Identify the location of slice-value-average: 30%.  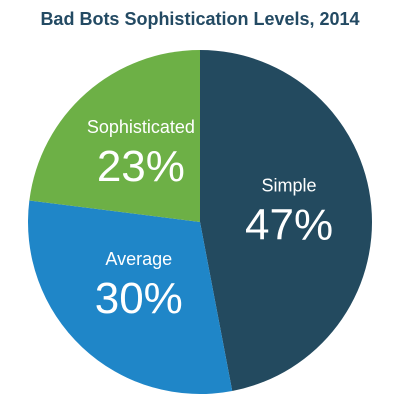
(139, 298).